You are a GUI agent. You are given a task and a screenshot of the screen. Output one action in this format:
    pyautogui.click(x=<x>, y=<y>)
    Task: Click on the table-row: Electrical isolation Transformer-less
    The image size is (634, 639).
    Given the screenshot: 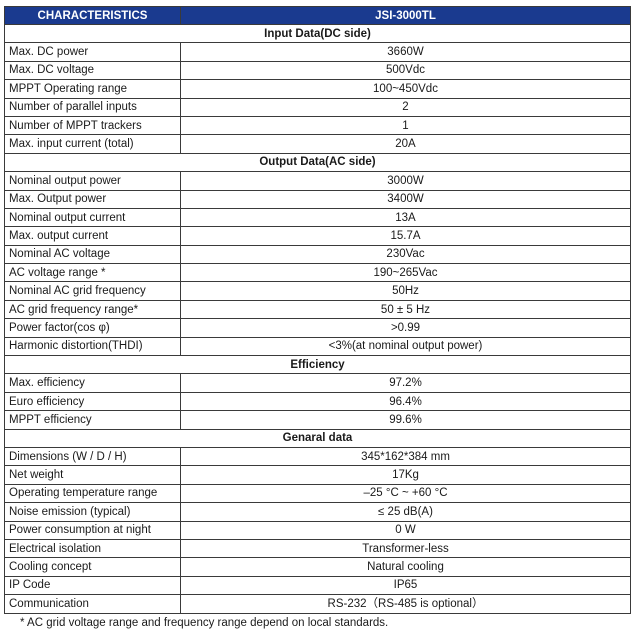 What is the action you would take?
    pyautogui.click(x=317, y=548)
    